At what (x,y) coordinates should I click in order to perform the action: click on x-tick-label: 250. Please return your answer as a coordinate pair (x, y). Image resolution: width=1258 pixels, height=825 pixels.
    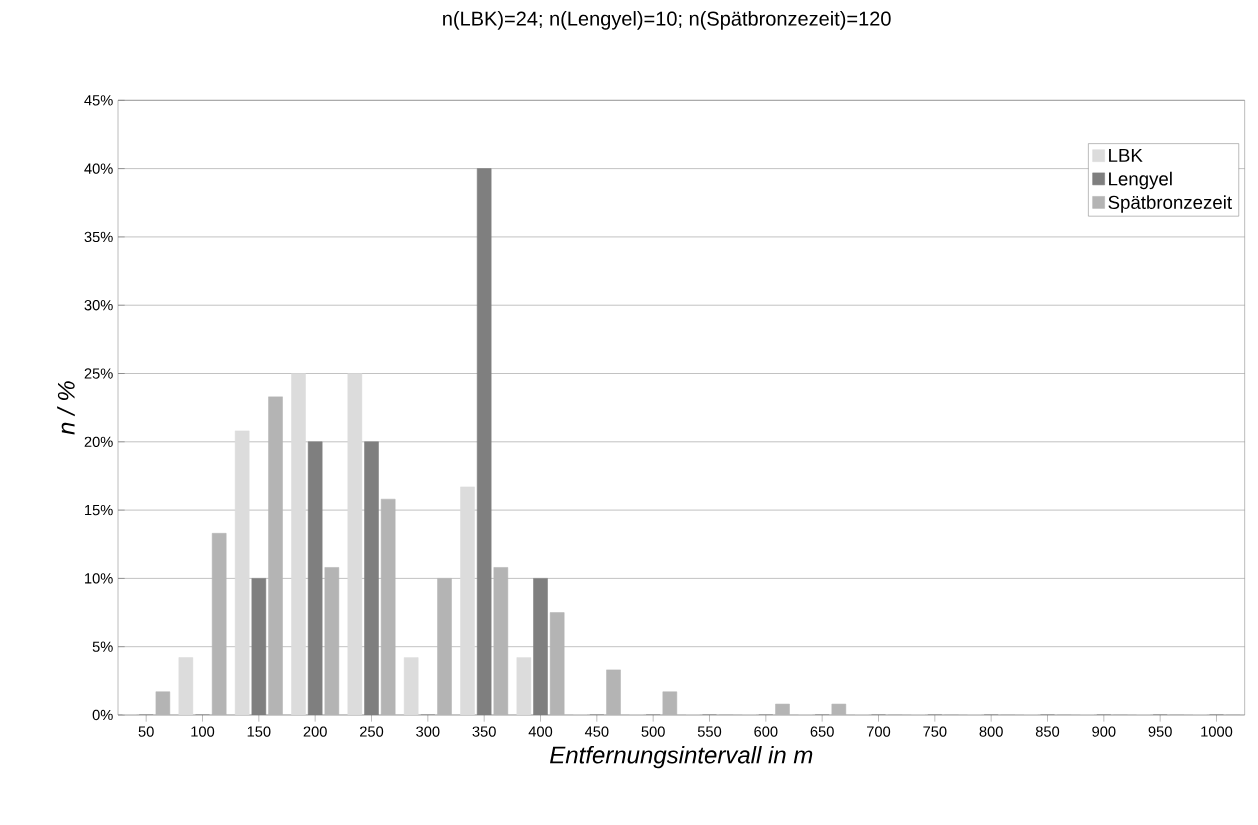
    Looking at the image, I should click on (372, 731).